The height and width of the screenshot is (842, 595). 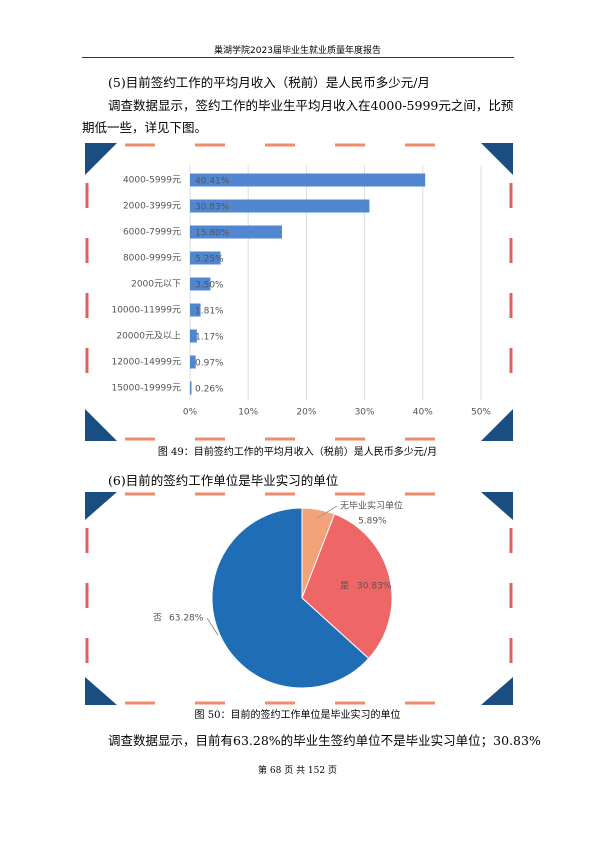 I want to click on heading: (5)目前签约工作的平均月收入（税前）是人民币多少元/月, so click(x=269, y=82).